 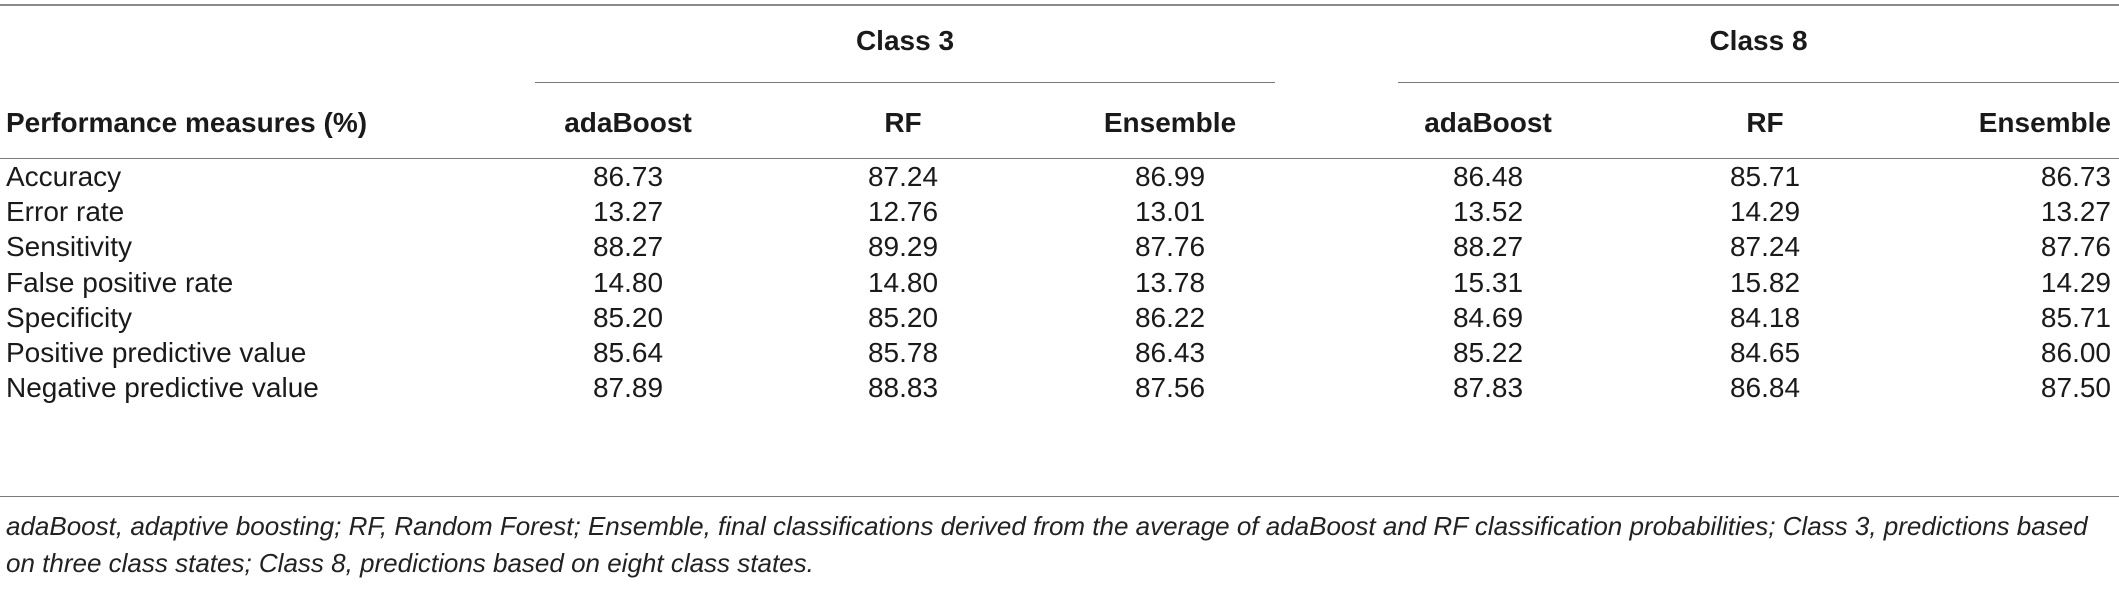 I want to click on table-cell: 84.18, so click(x=1765, y=317).